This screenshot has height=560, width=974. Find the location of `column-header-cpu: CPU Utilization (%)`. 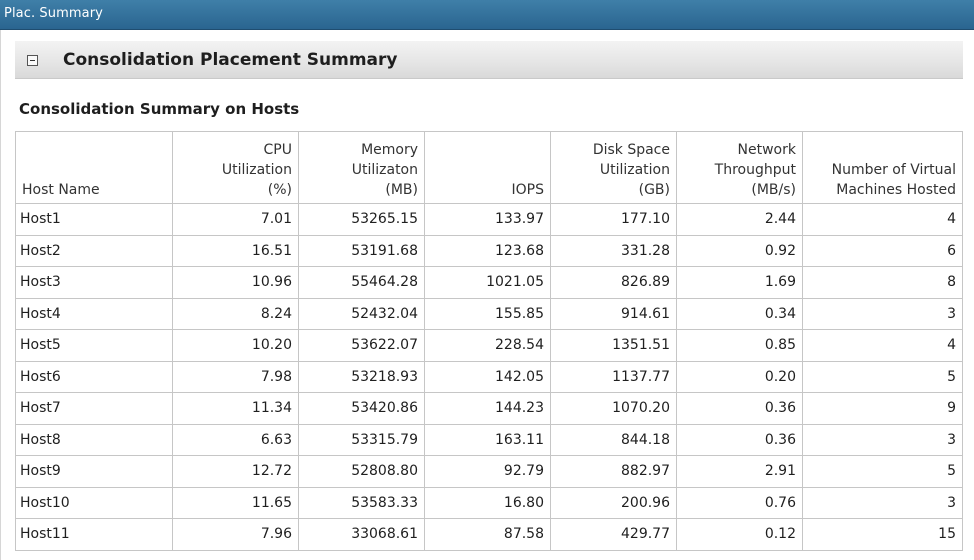

column-header-cpu: CPU Utilization (%) is located at coordinates (235, 167).